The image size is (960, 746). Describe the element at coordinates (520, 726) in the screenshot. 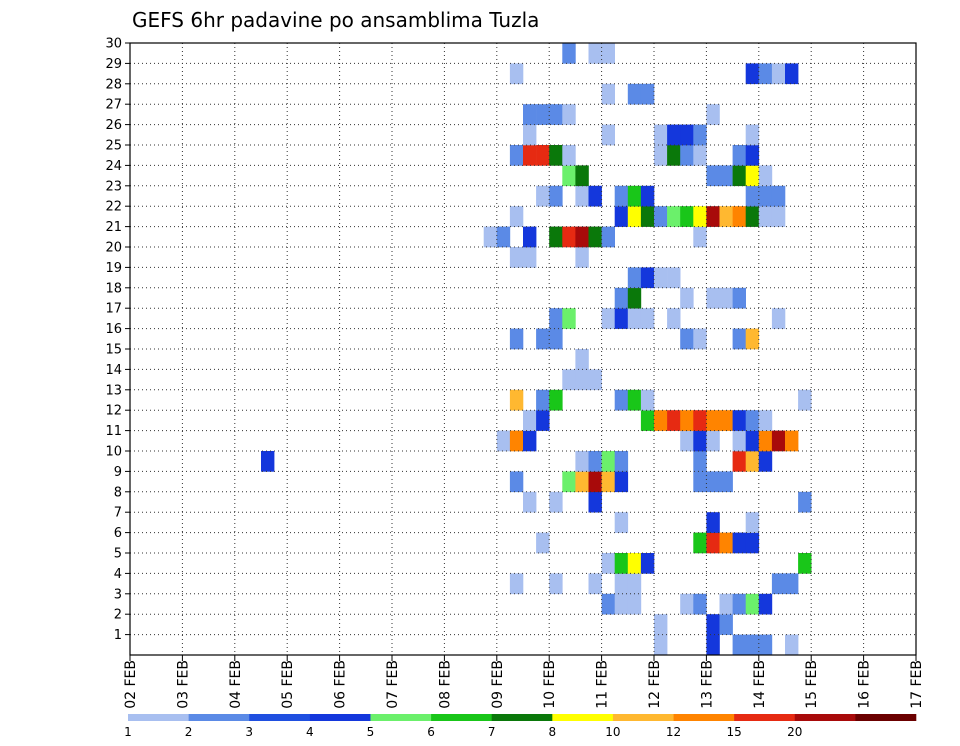

I see `color-legend: 1 2 3 4 5 6 7 8 10 12 15 20` at that location.